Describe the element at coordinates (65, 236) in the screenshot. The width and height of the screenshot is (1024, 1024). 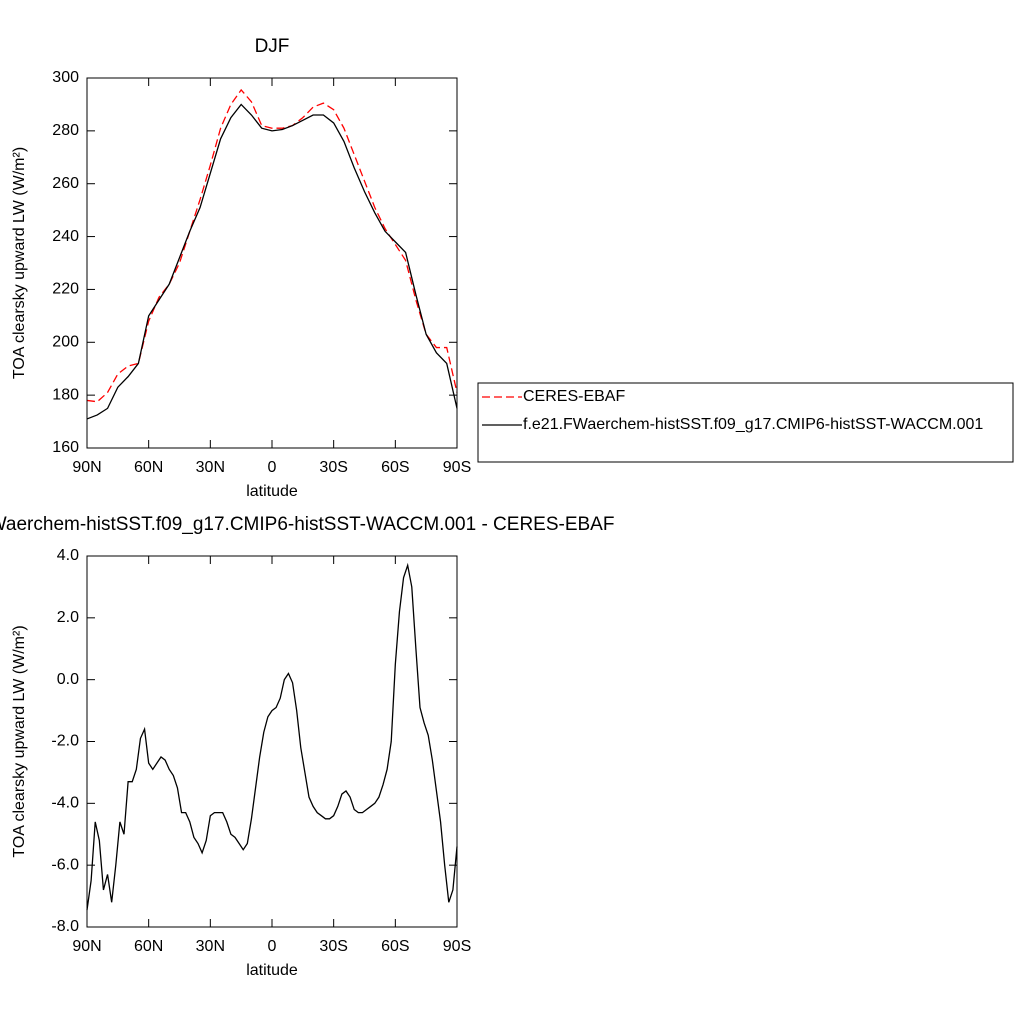
I see `y-tick-label: 240` at that location.